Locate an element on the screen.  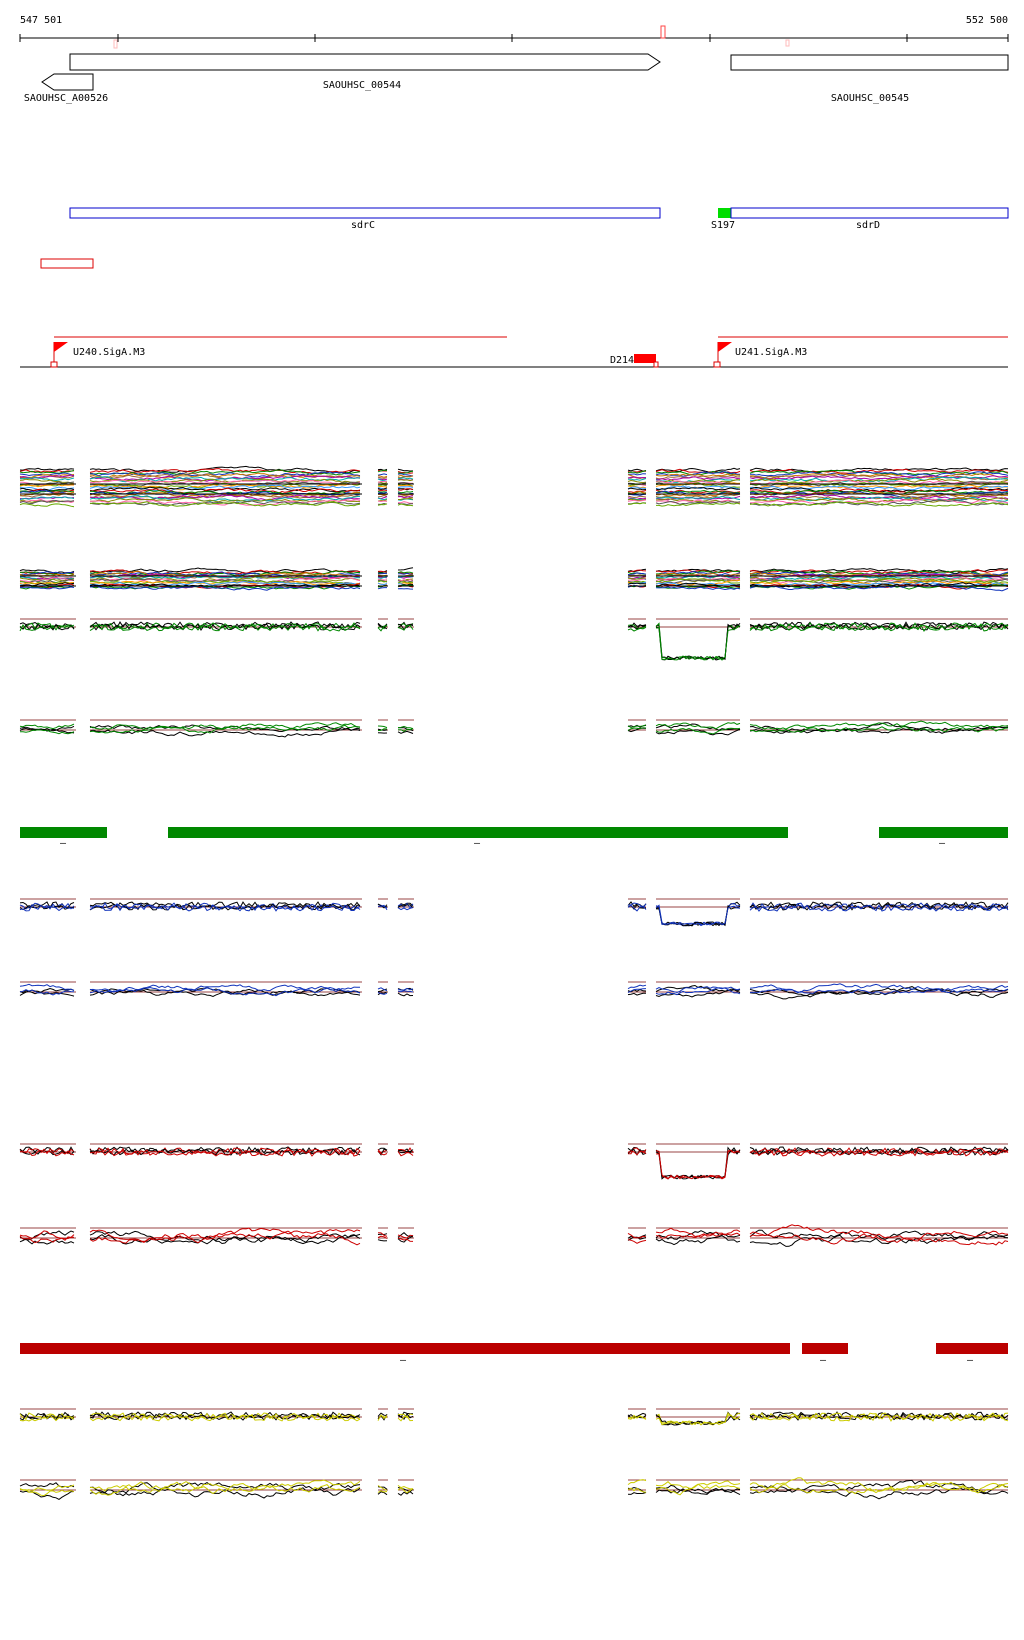
segment-track-red: – – – is located at coordinates (514, 1354).